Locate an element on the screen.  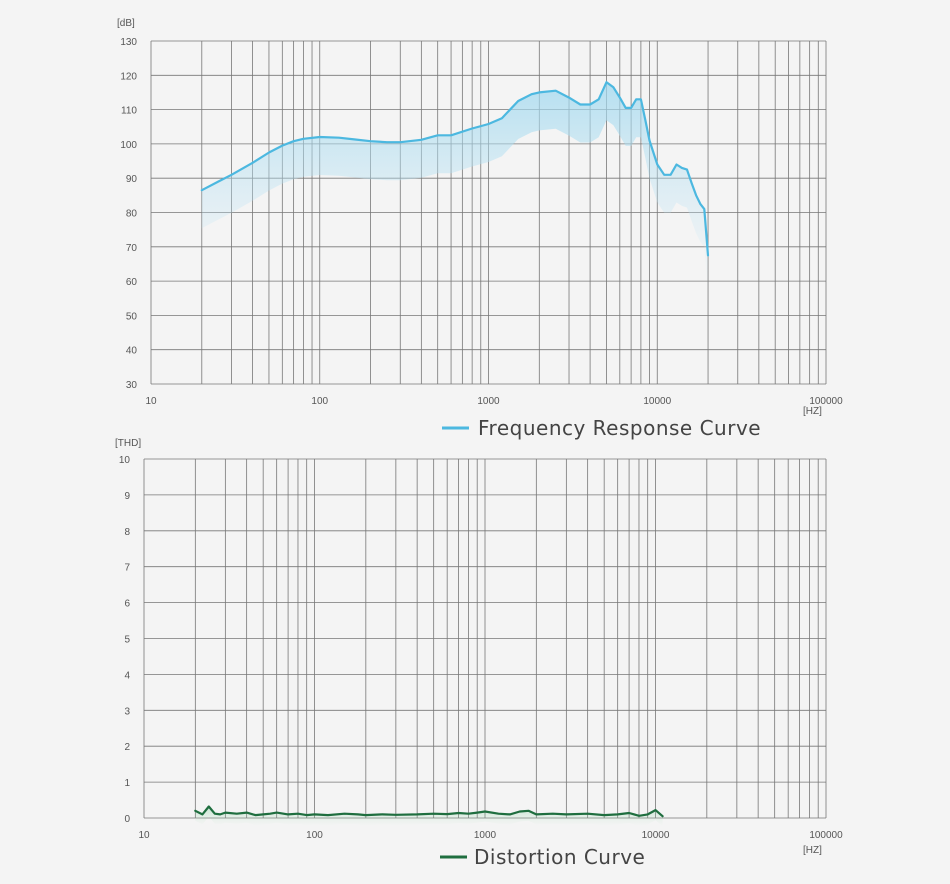
y-tick-label: 9 is located at coordinates (127, 496).